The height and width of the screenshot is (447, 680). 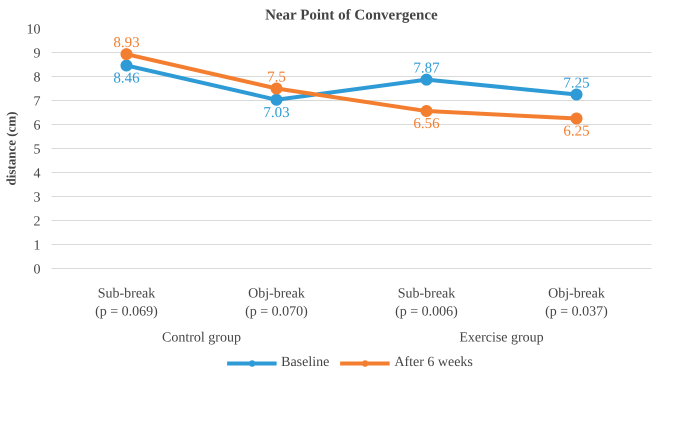 I want to click on y-tick-label: 5, so click(x=37, y=150).